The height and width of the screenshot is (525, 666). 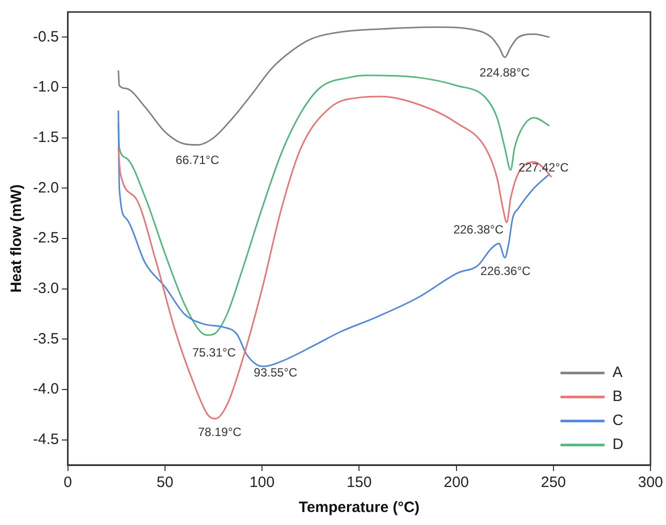 I want to click on y-tick-label: -2.0, so click(x=45, y=187).